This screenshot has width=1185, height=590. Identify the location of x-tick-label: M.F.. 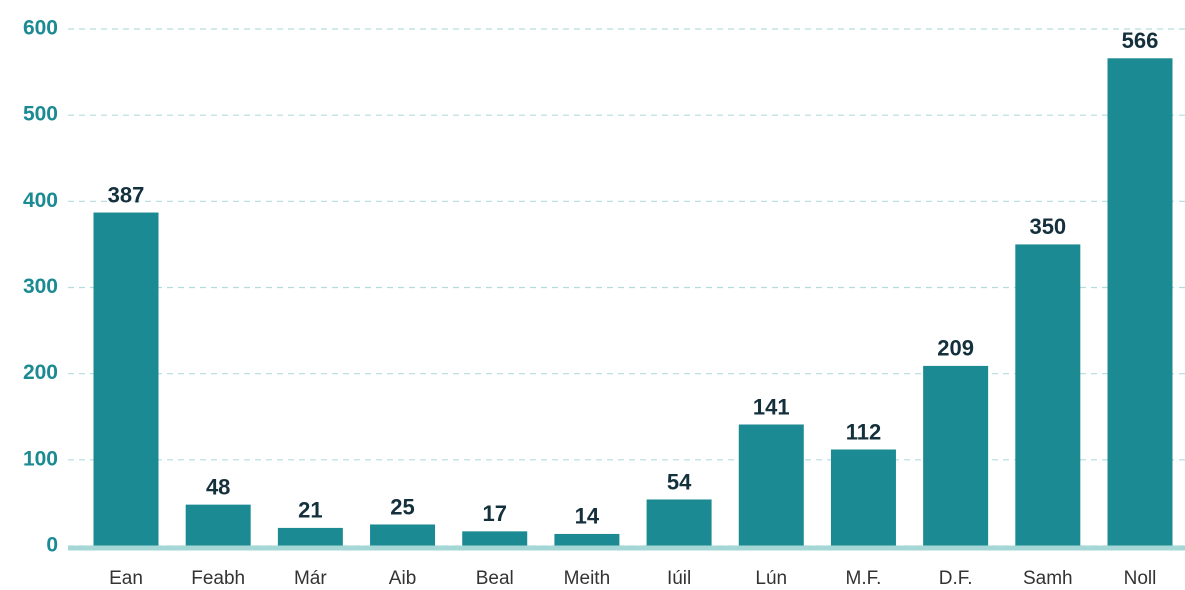
(864, 578).